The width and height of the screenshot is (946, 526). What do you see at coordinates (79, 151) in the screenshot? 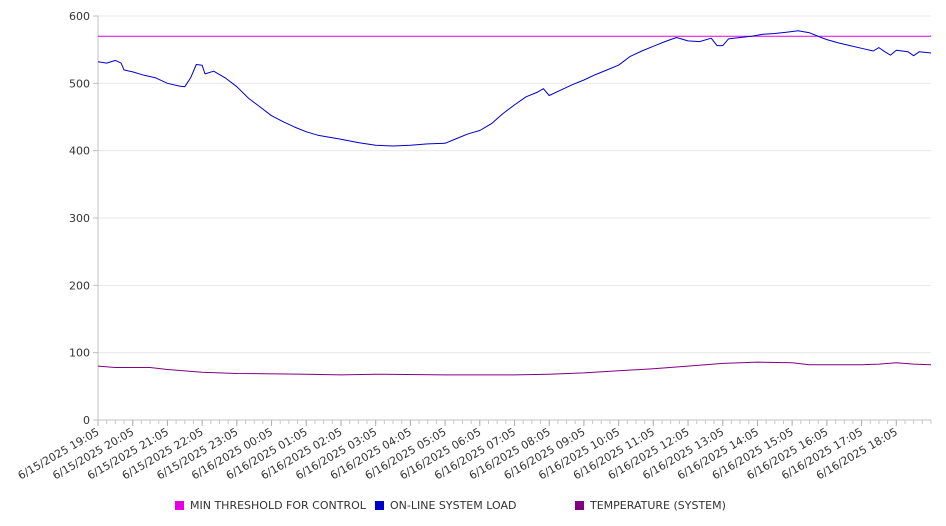
I see `y-tick-label: 400` at bounding box center [79, 151].